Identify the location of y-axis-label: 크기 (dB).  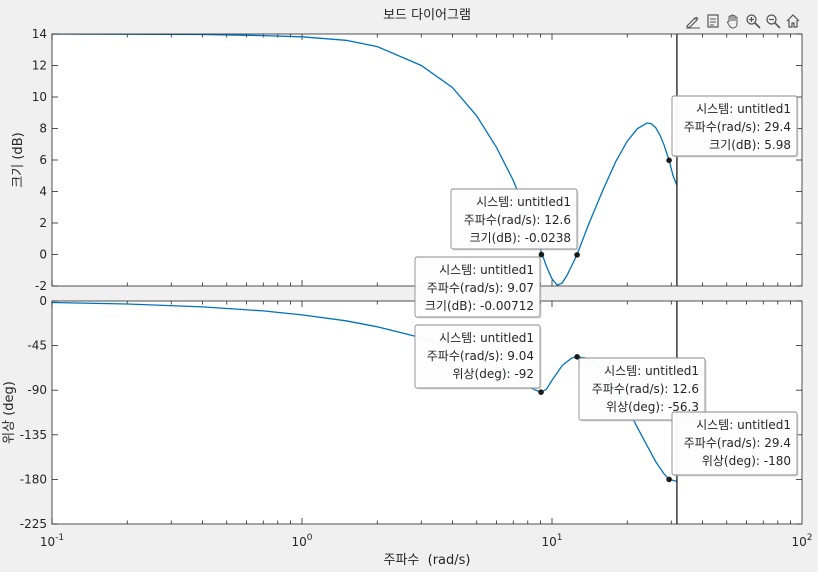
(18, 159).